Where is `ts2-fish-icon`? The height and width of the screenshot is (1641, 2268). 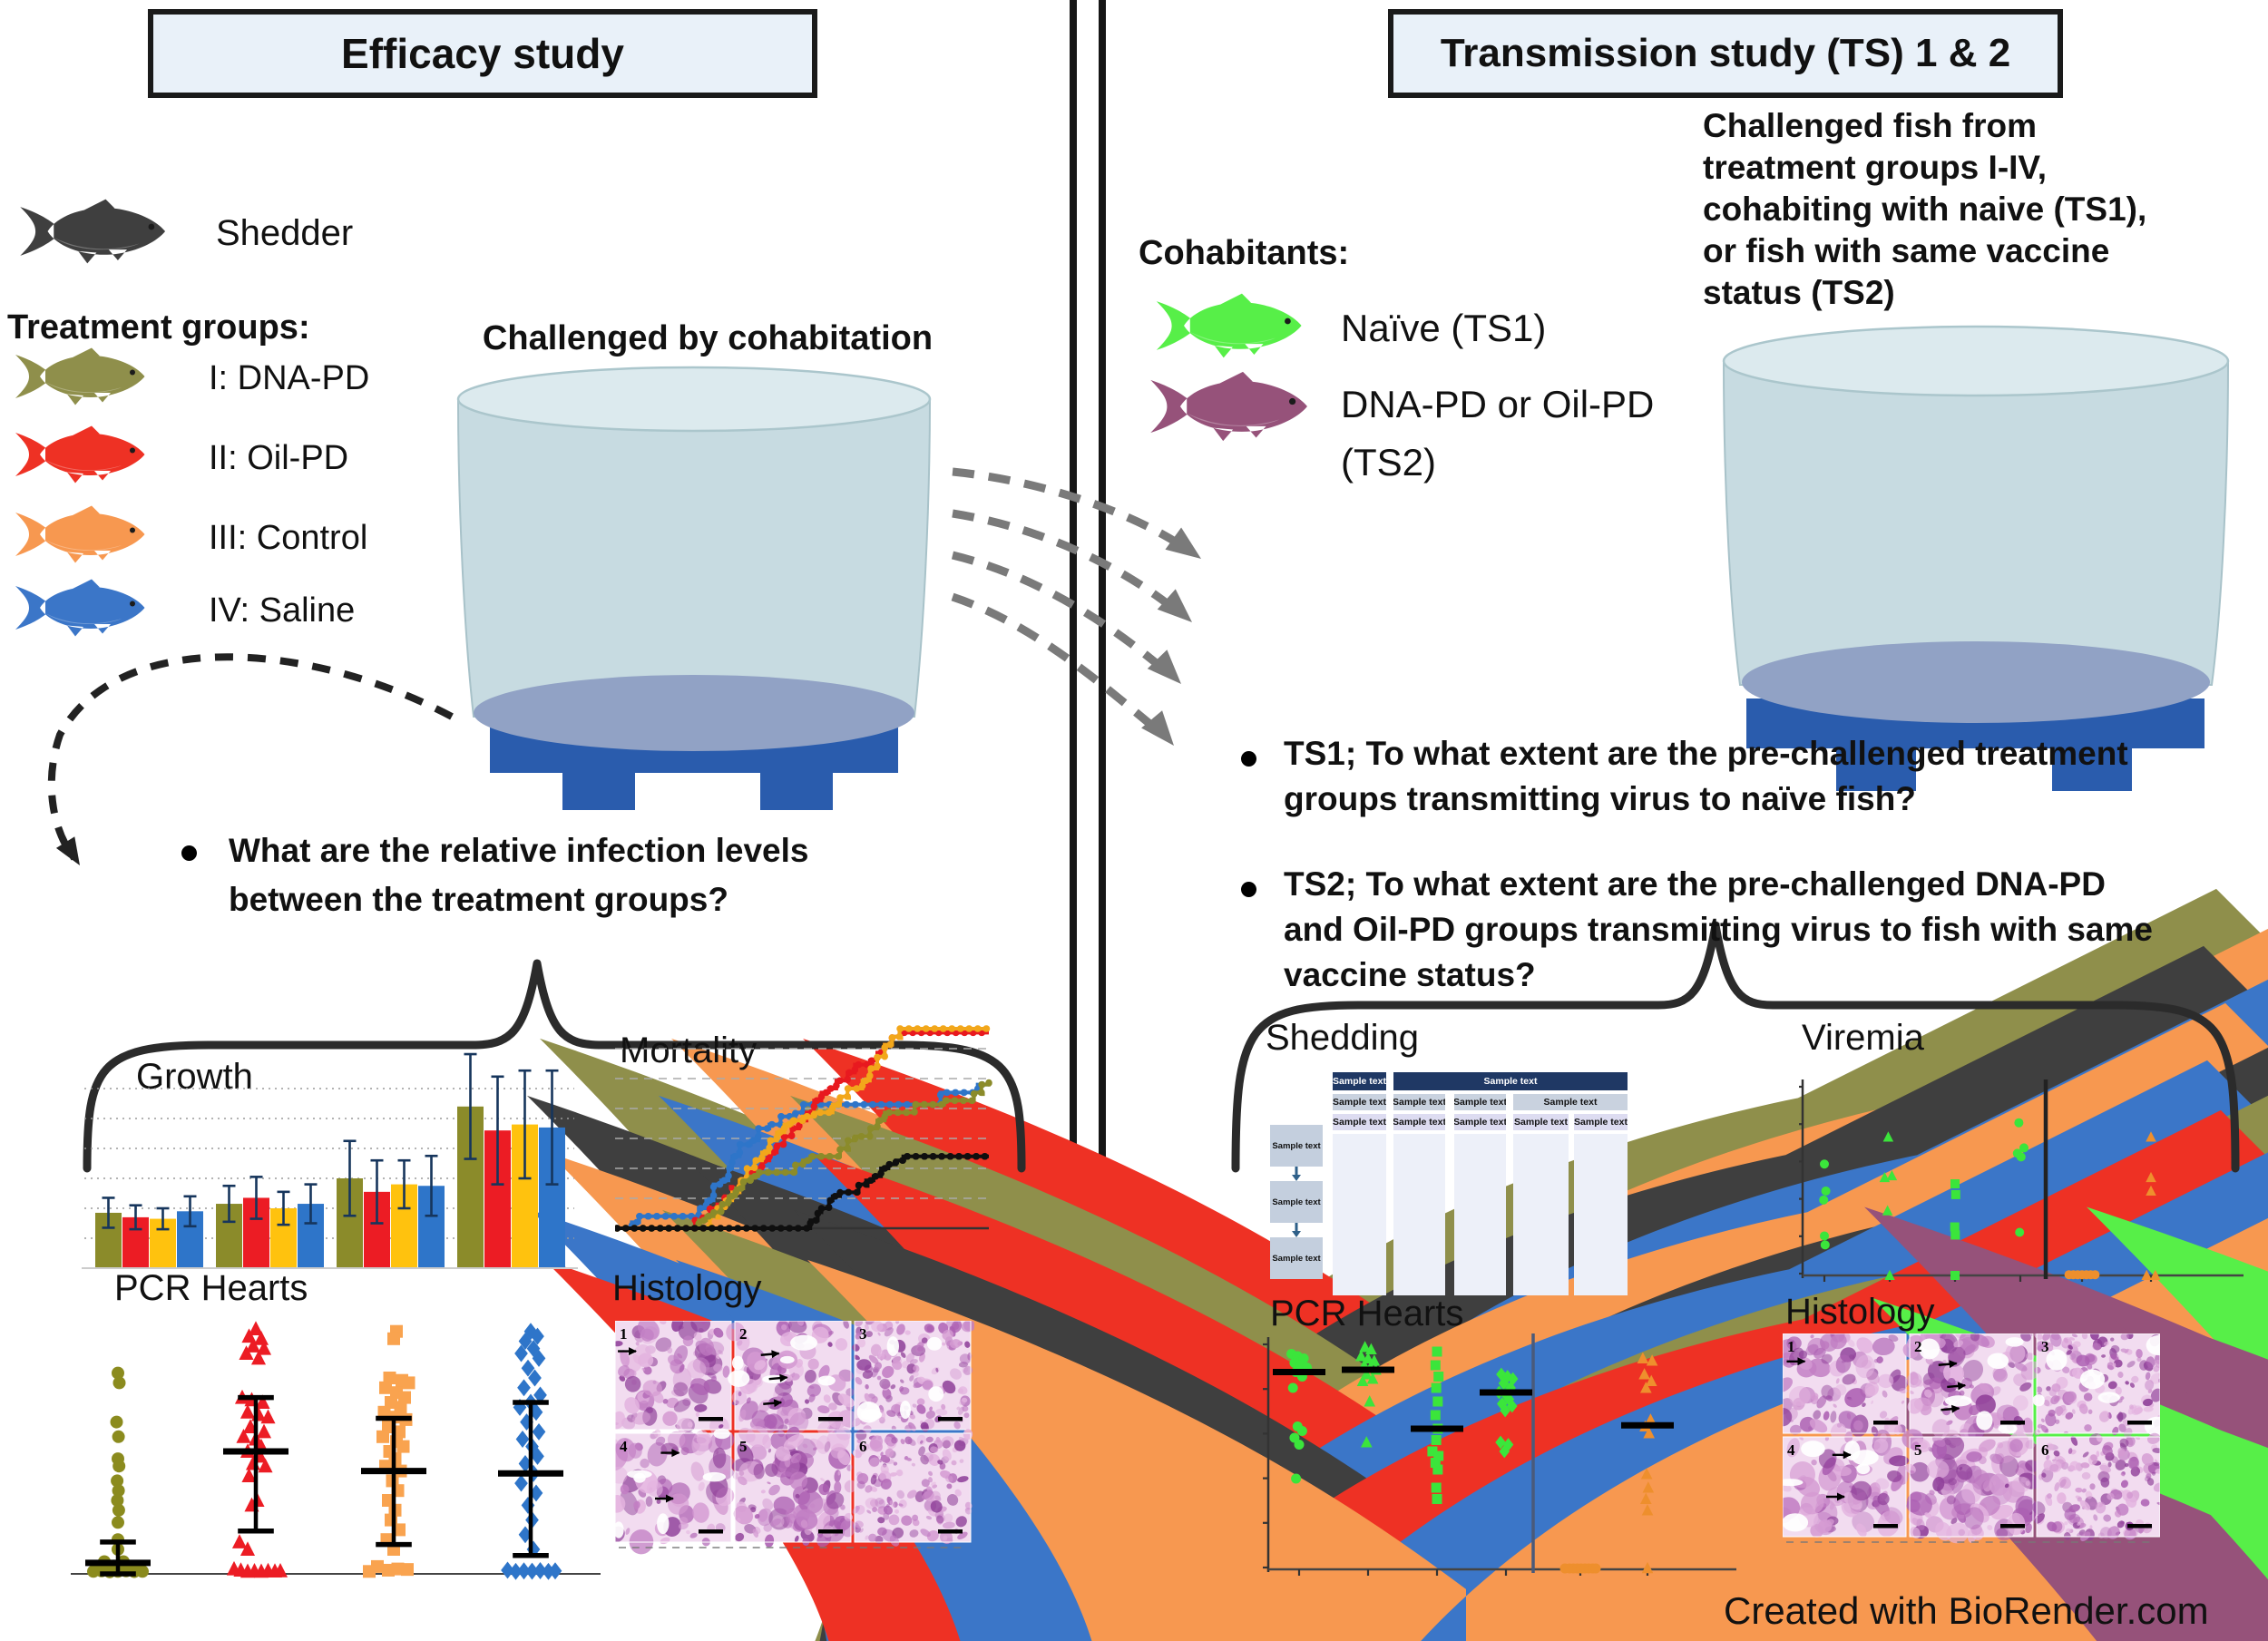
ts2-fish-icon is located at coordinates (1229, 406).